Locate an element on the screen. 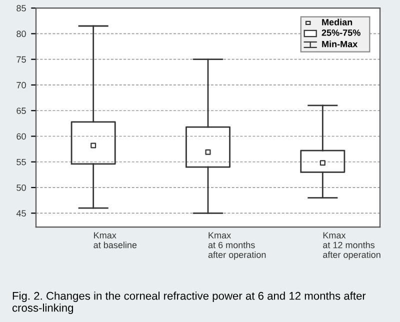 Image resolution: width=400 pixels, height=322 pixels. y-tick-label: 75 is located at coordinates (21, 59).